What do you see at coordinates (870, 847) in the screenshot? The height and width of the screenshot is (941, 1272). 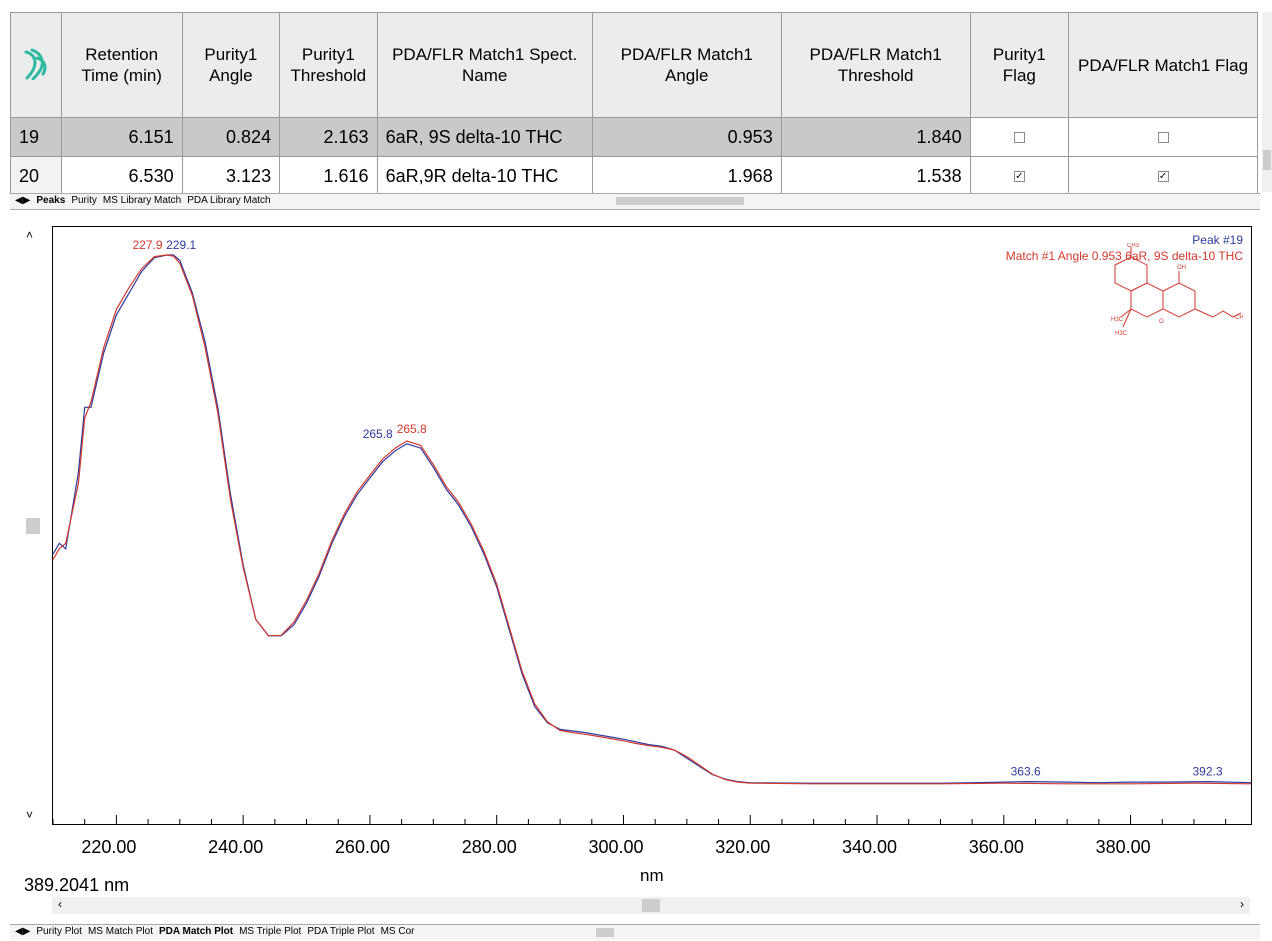 I see `x-tick-label: 340.00` at bounding box center [870, 847].